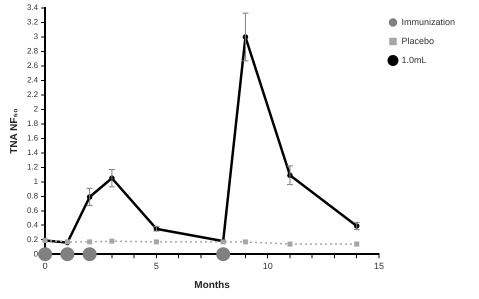  I want to click on x-tick-label: 0, so click(45, 266).